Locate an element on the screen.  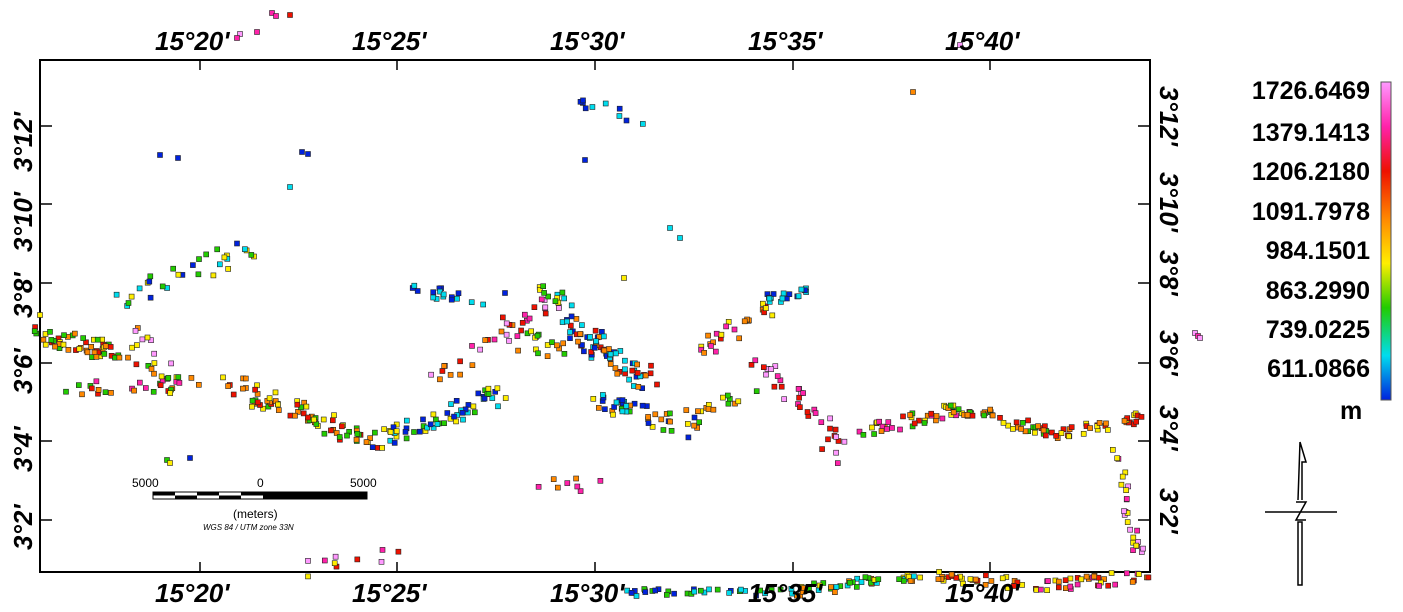
left-lat-label: 3°8' is located at coordinates (23, 295).